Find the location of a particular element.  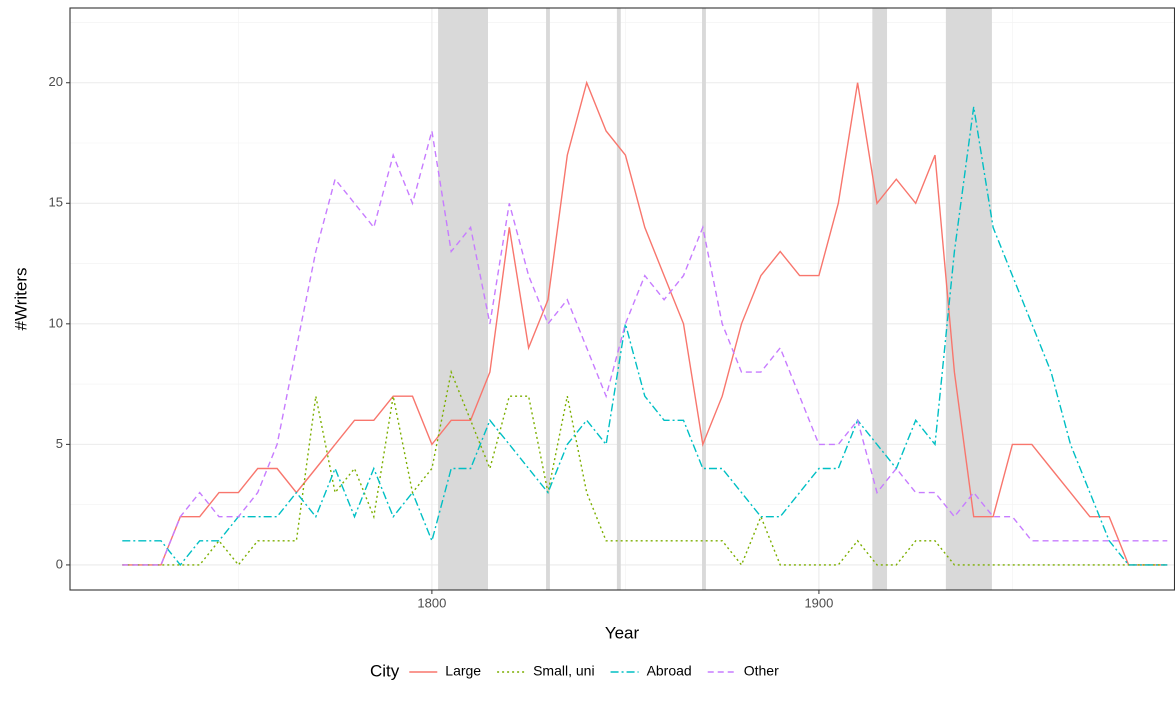

legend-label: Abroad is located at coordinates (669, 671).